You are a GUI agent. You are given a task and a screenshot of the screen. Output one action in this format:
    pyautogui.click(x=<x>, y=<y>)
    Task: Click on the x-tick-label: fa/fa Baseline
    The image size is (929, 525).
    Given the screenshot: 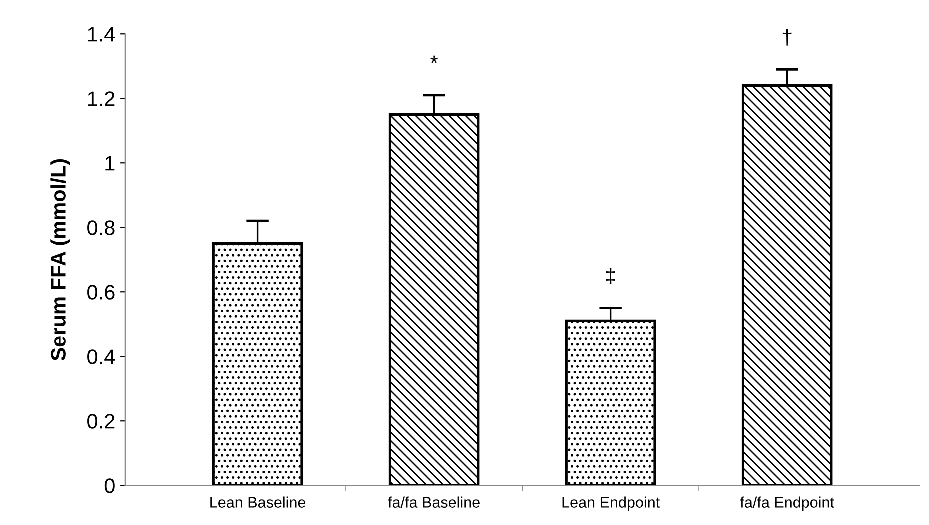 What is the action you would take?
    pyautogui.click(x=434, y=502)
    